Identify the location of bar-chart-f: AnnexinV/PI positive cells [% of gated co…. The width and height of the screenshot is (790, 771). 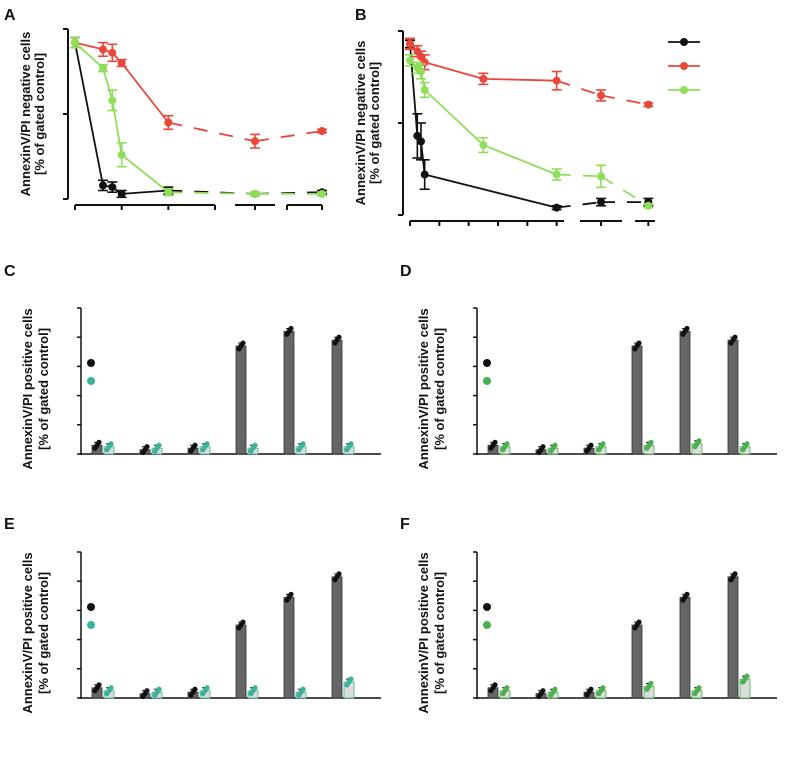
(596, 632).